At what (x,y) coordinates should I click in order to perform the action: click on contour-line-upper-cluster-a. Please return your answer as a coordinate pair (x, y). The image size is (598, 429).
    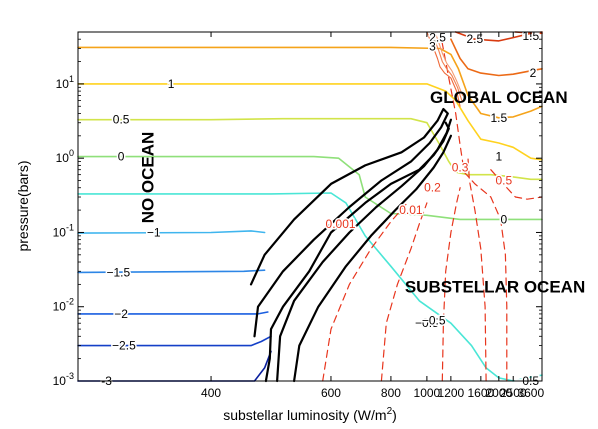
    Looking at the image, I should click on (443, 69).